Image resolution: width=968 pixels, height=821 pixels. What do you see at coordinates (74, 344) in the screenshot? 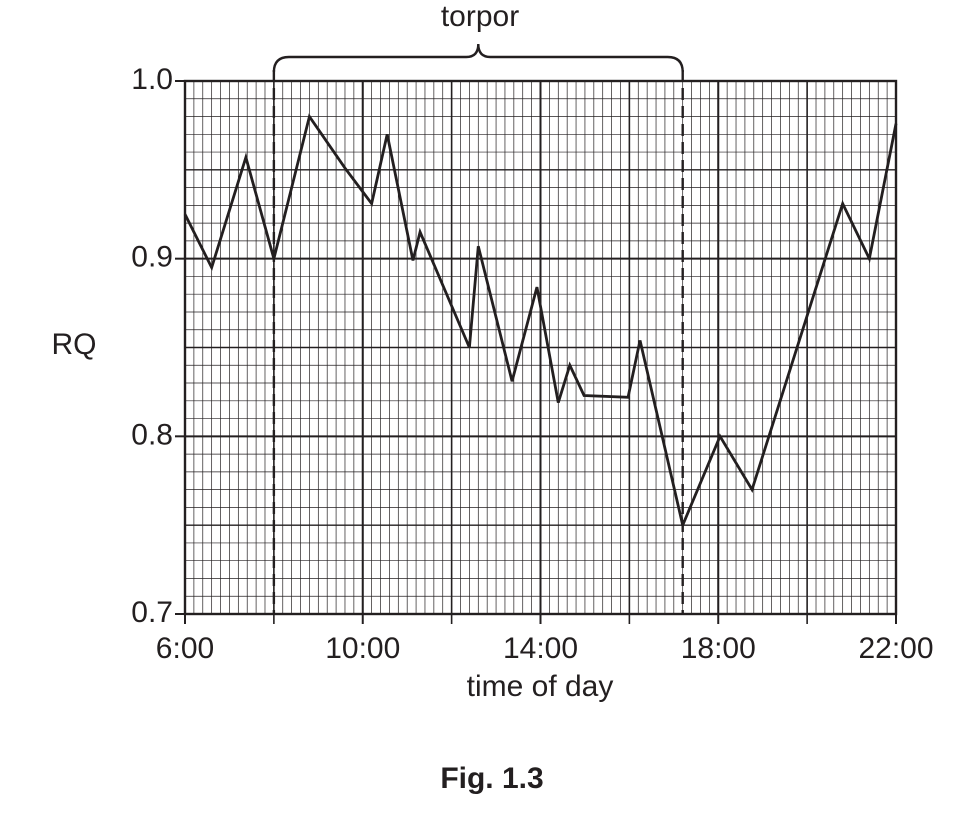
I see `y-axis-label: RQ` at bounding box center [74, 344].